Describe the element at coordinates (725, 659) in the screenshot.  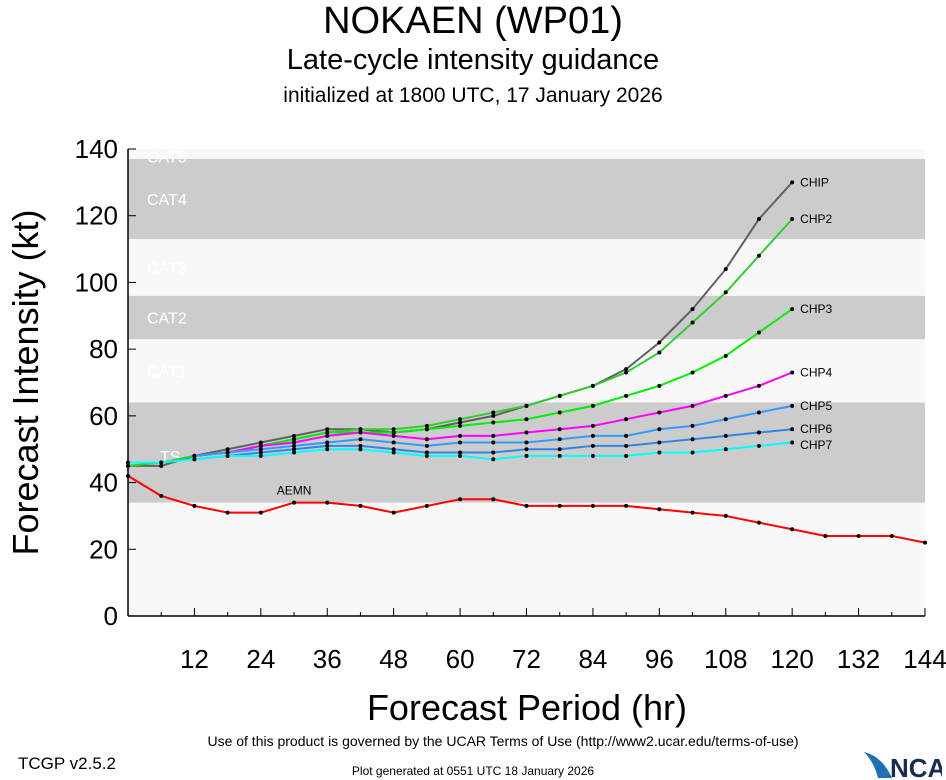
I see `x-tick-label: 108` at that location.